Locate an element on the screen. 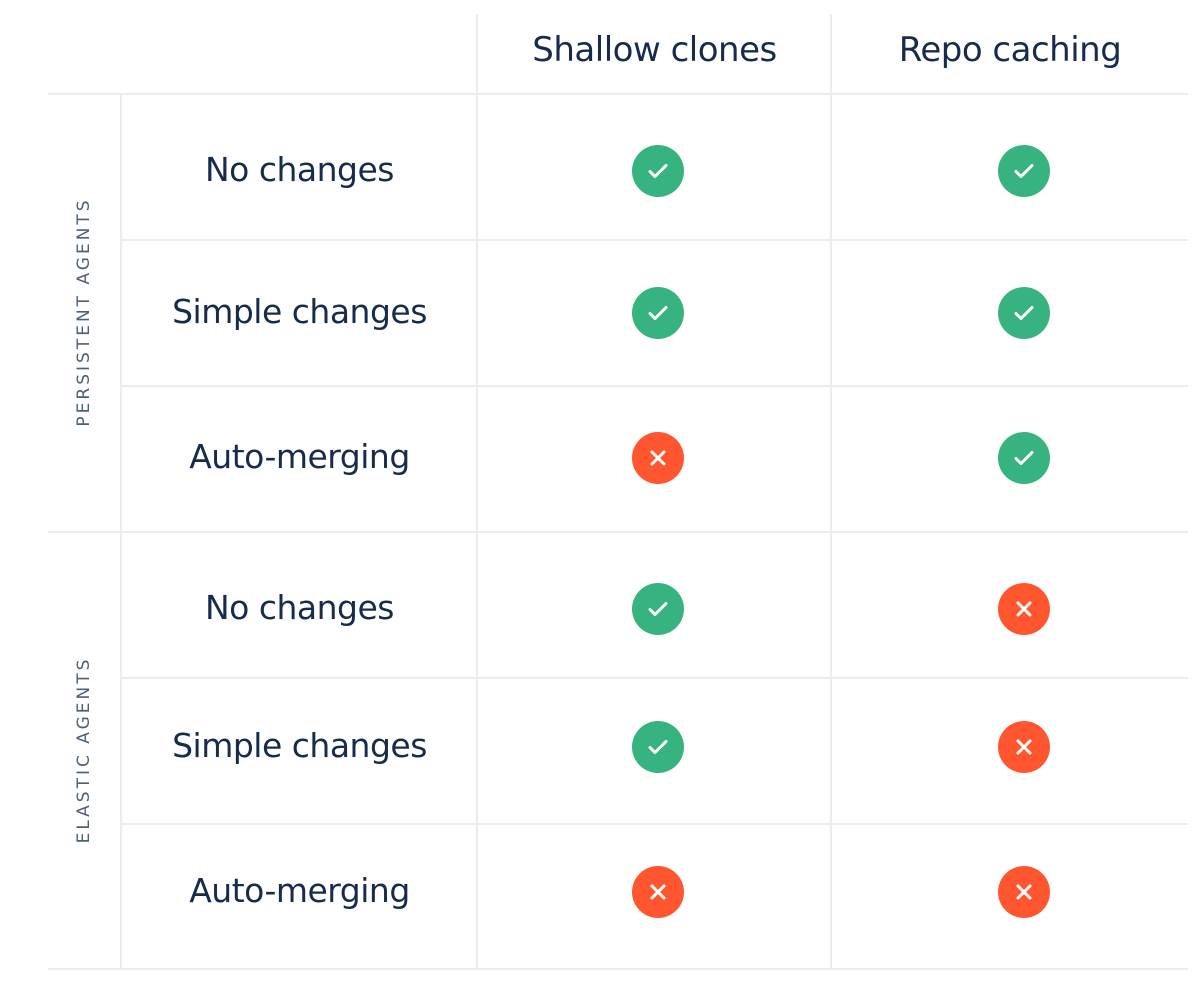 The image size is (1200, 1000). column-header-shallow-clones: Shallow clones is located at coordinates (654, 50).